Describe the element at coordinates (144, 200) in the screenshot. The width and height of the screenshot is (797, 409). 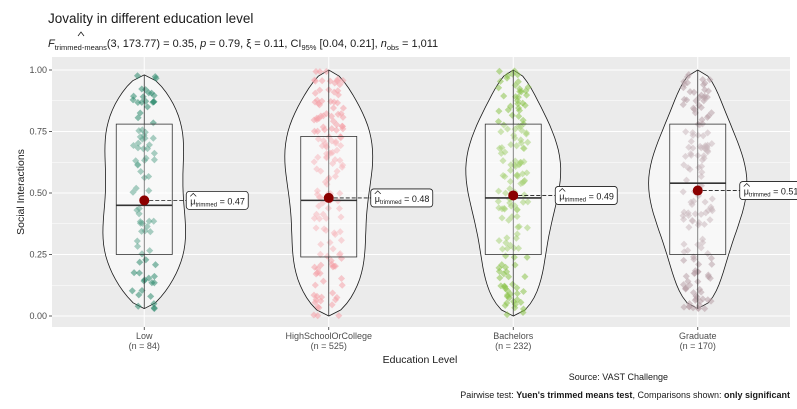
I see `mean-point` at that location.